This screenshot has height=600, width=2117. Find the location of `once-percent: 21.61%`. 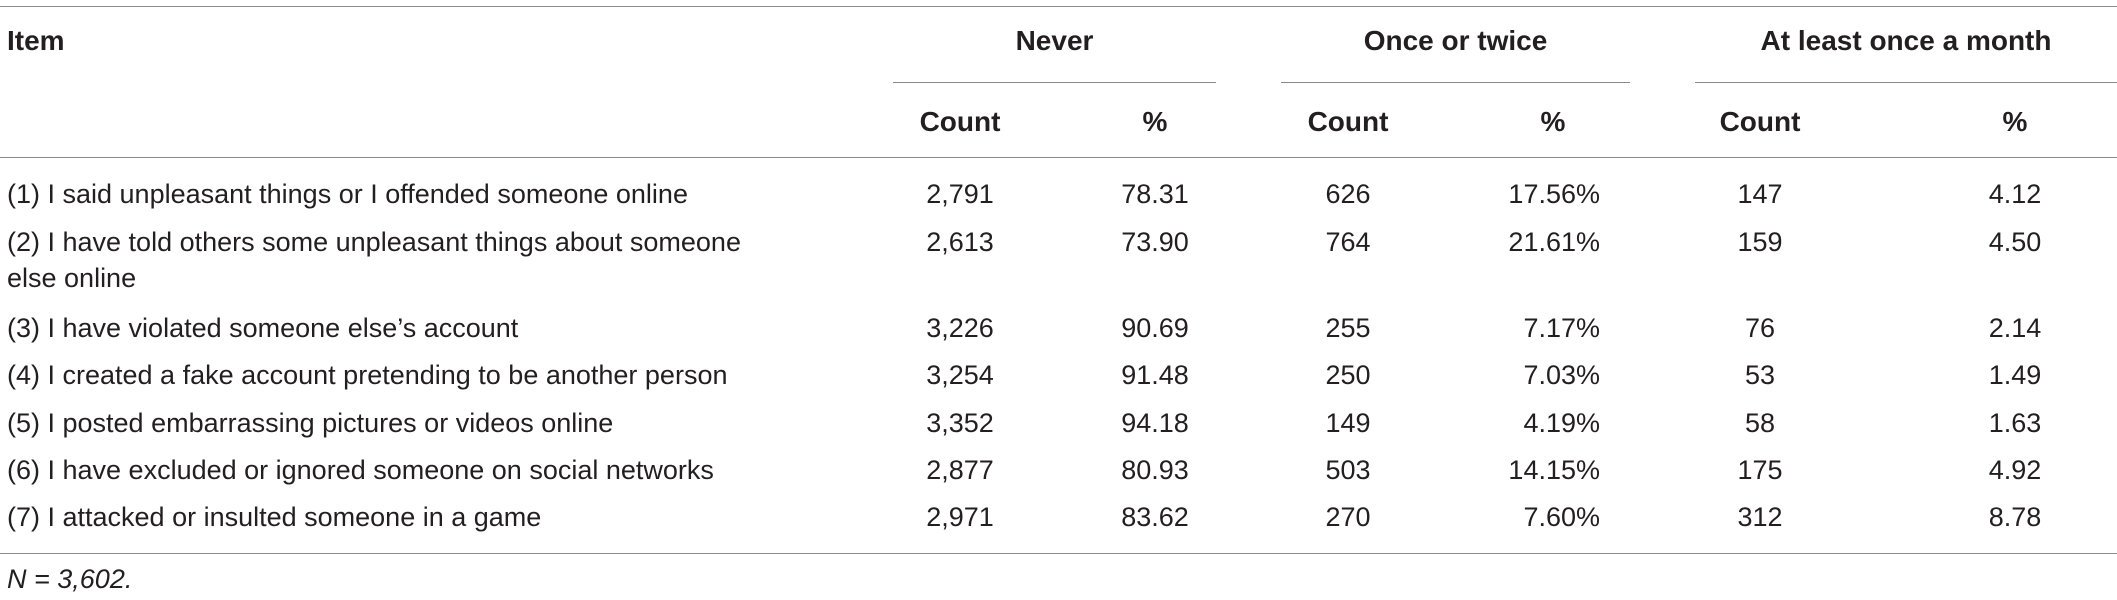

once-percent: 21.61% is located at coordinates (1554, 242).